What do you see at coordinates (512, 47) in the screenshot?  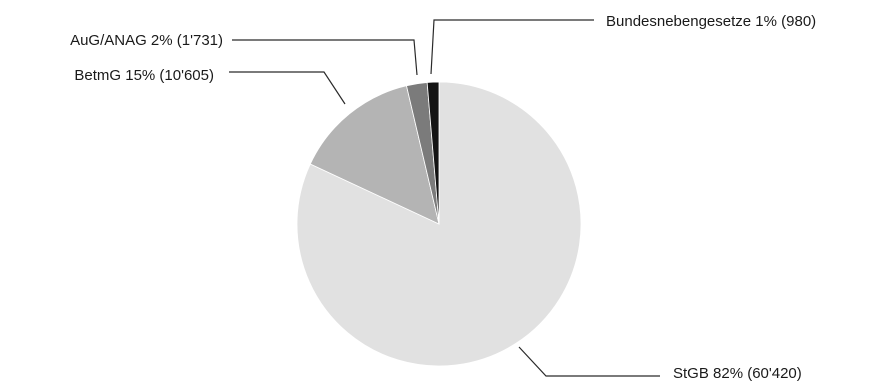 I see `leader-line-bundesnebengesetze` at bounding box center [512, 47].